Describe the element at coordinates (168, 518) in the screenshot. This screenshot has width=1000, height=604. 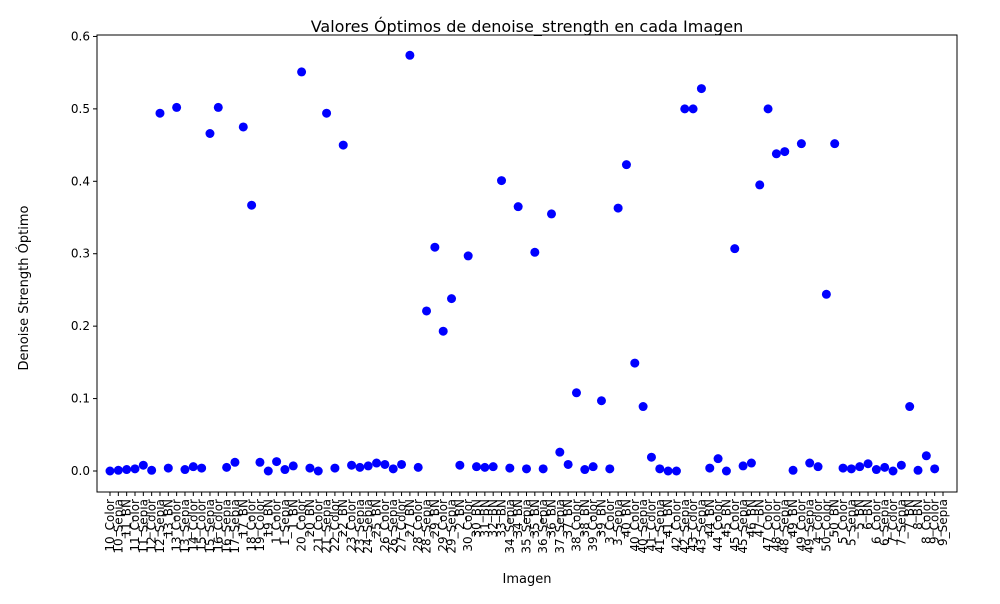
I see `x-tick-label: 13_BN` at that location.